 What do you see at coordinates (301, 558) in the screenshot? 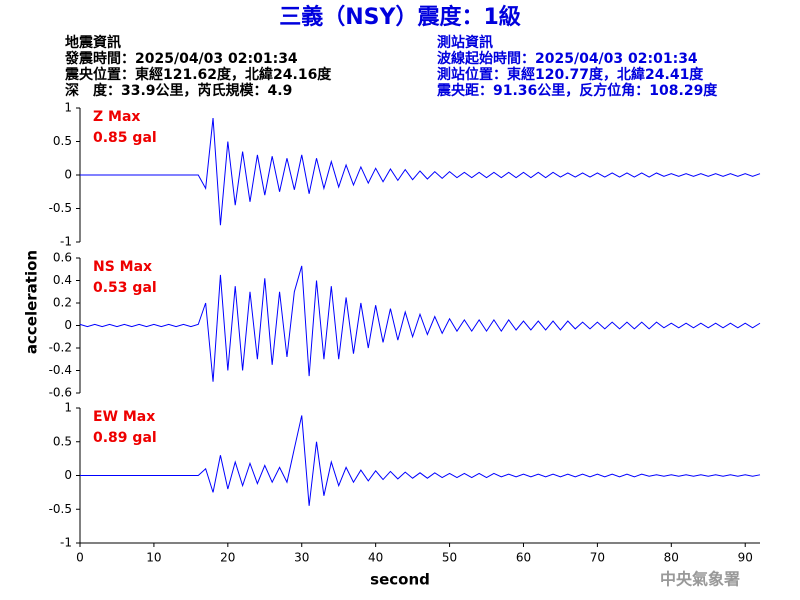
I see `x-tick-label: 30` at bounding box center [301, 558].